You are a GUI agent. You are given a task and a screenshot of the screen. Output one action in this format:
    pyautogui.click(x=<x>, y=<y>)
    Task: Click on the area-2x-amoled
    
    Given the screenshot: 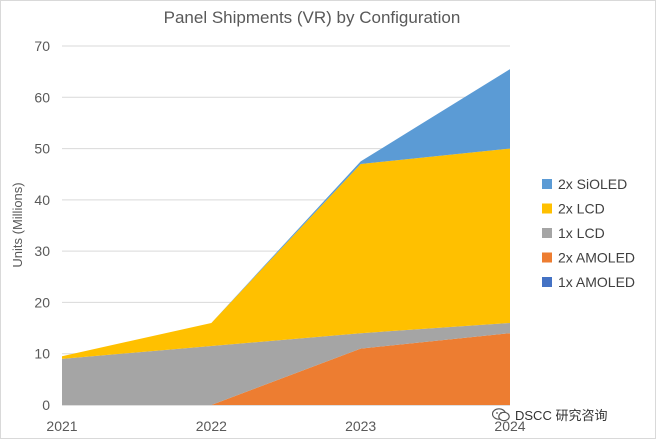 What is the action you would take?
    pyautogui.click(x=286, y=369)
    